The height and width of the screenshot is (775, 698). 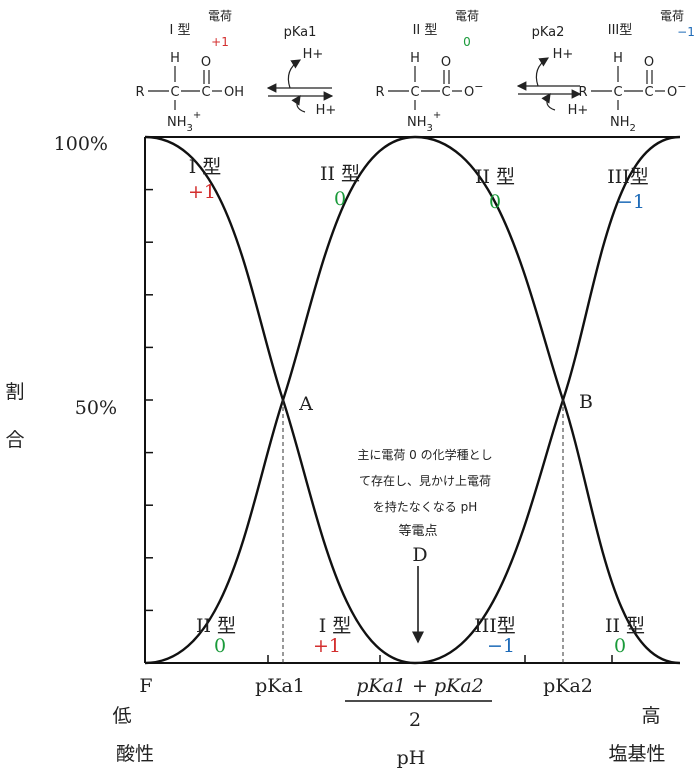 I want to click on y-axis-label: 割, so click(x=14, y=392).